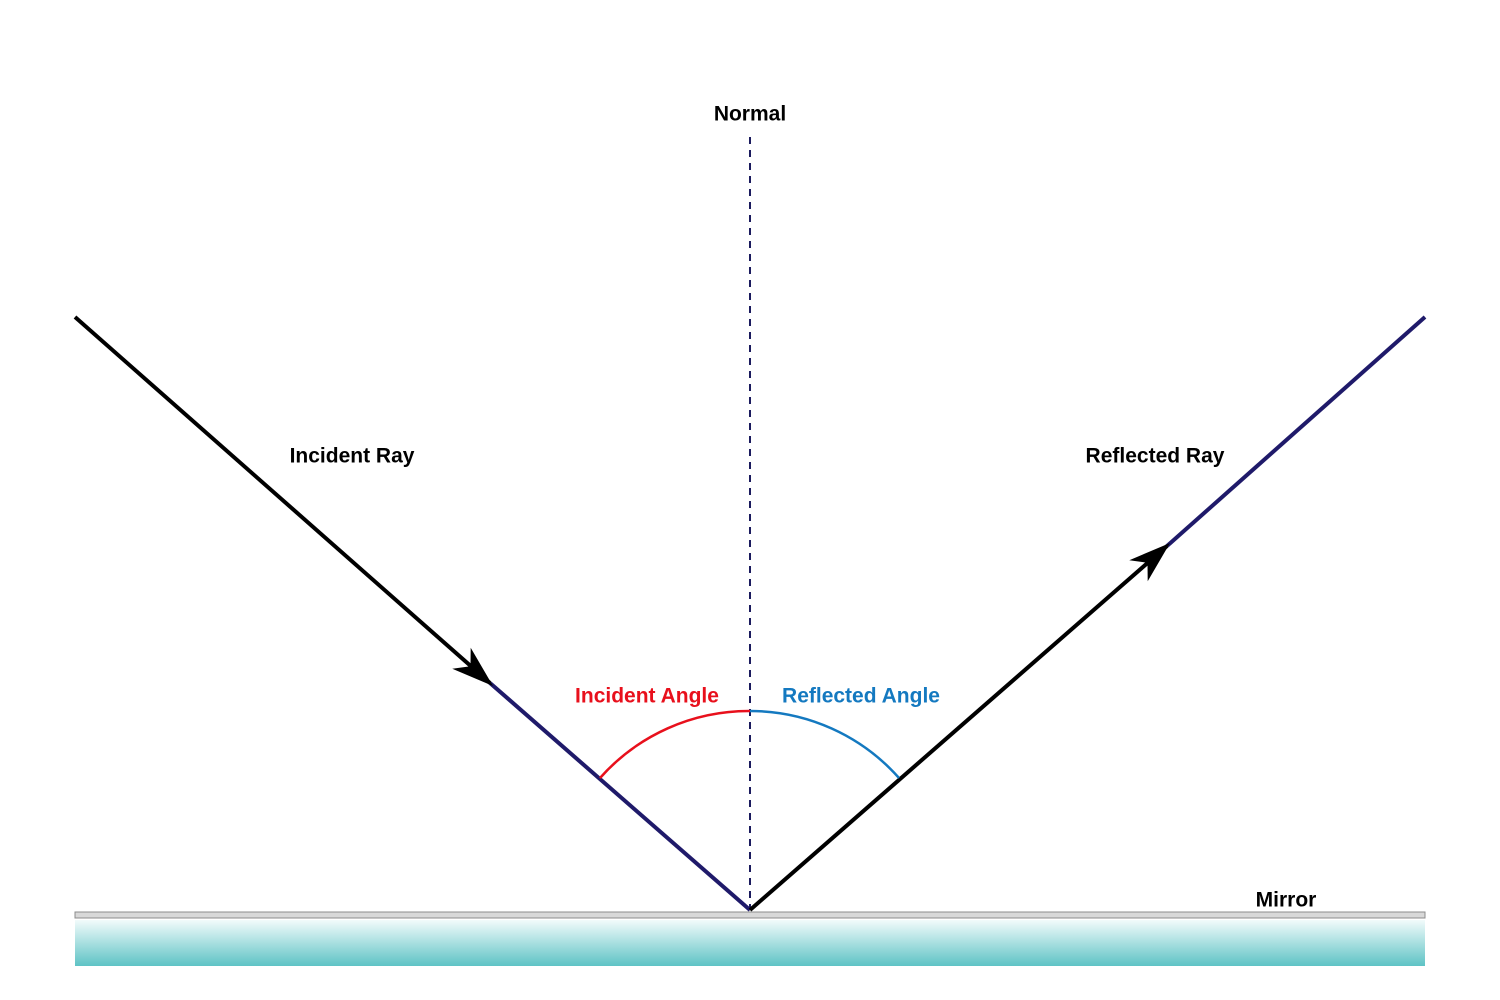 The width and height of the screenshot is (1500, 1000). Describe the element at coordinates (352, 456) in the screenshot. I see `incident-ray-label: Incident Ray` at that location.